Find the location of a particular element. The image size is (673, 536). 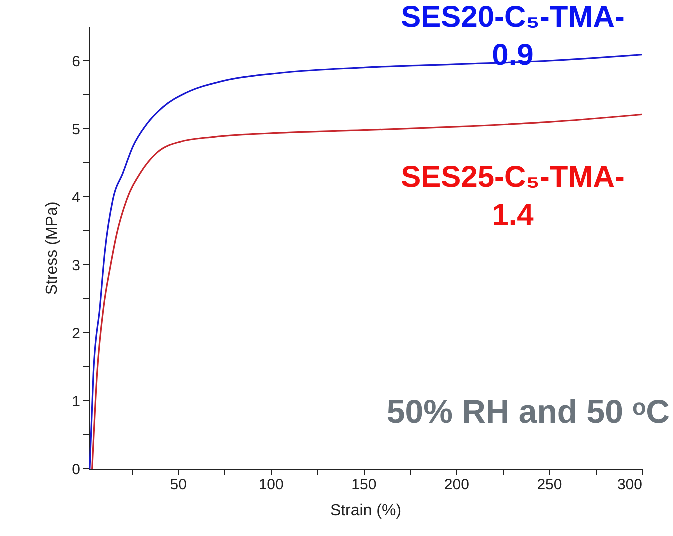

y-tick-label: 2 is located at coordinates (76, 334).